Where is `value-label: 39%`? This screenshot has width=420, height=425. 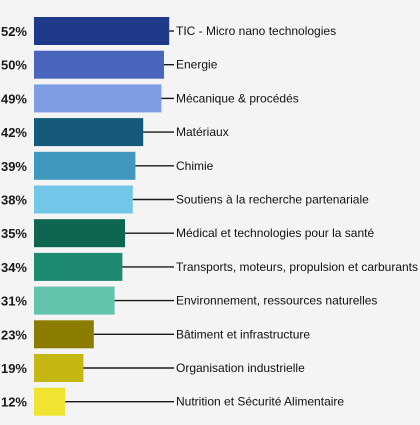 value-label: 39% is located at coordinates (14, 166).